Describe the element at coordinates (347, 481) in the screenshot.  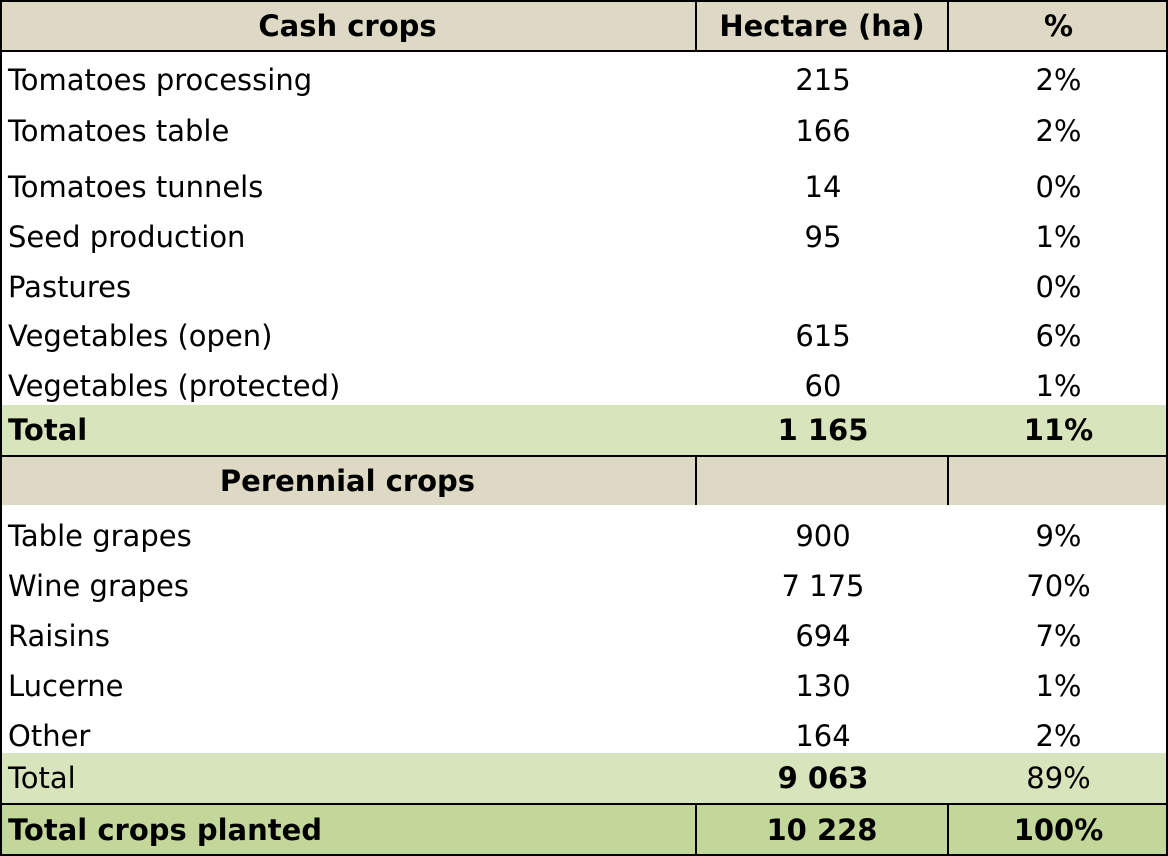
I see `header-perennial-crops: Perennial crops` at that location.